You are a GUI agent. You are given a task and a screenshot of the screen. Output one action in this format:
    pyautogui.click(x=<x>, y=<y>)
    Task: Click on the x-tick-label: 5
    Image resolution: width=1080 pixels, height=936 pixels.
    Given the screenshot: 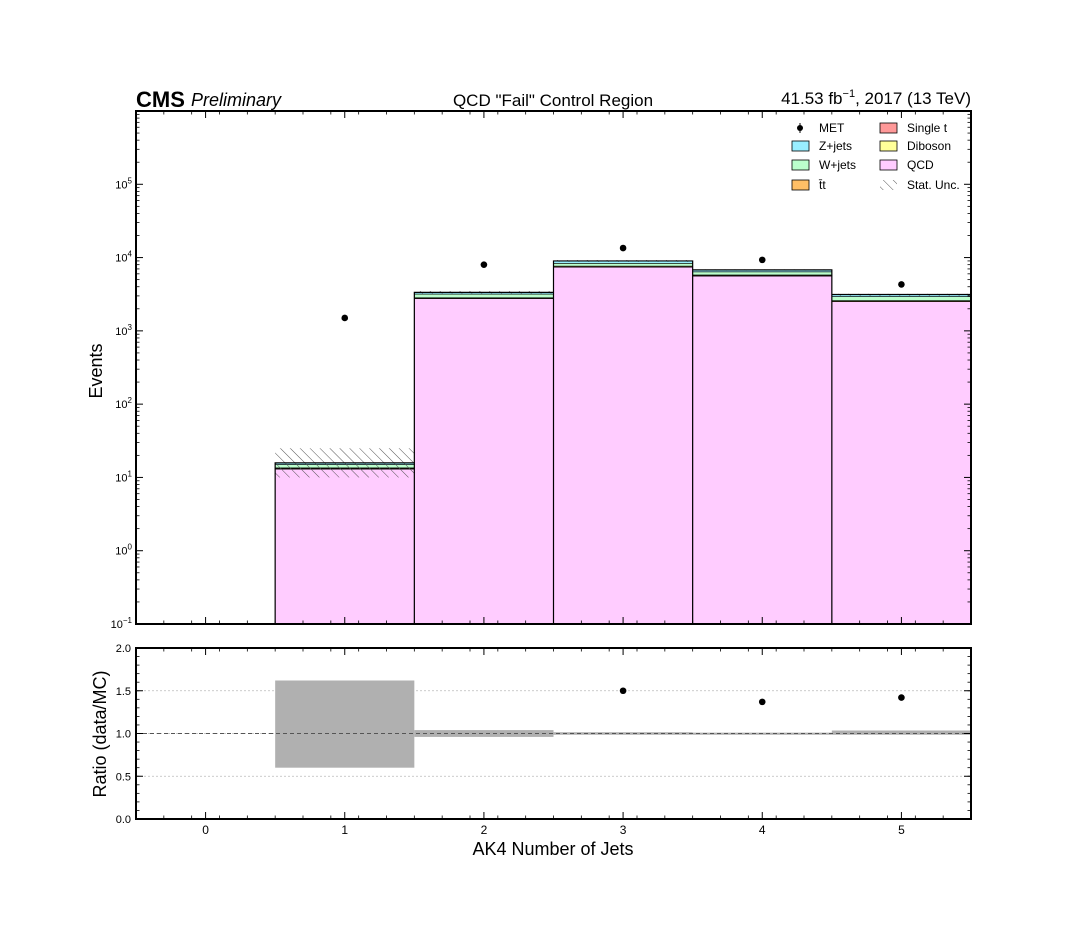 What is the action you would take?
    pyautogui.click(x=901, y=830)
    